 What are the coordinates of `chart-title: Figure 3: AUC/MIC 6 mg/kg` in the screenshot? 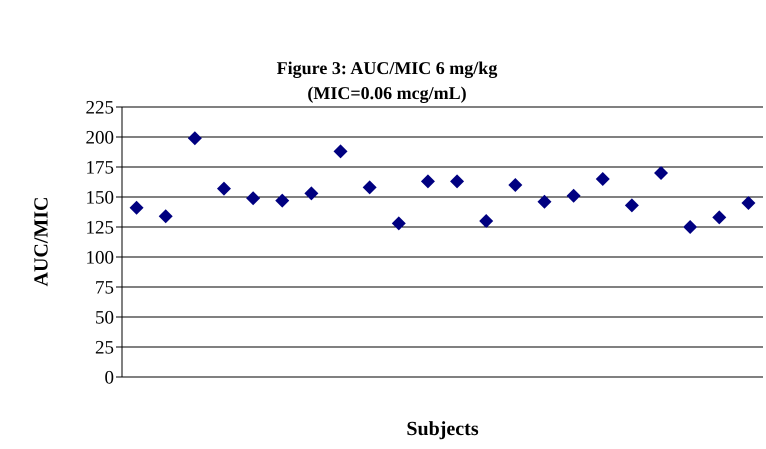 It's located at (387, 68).